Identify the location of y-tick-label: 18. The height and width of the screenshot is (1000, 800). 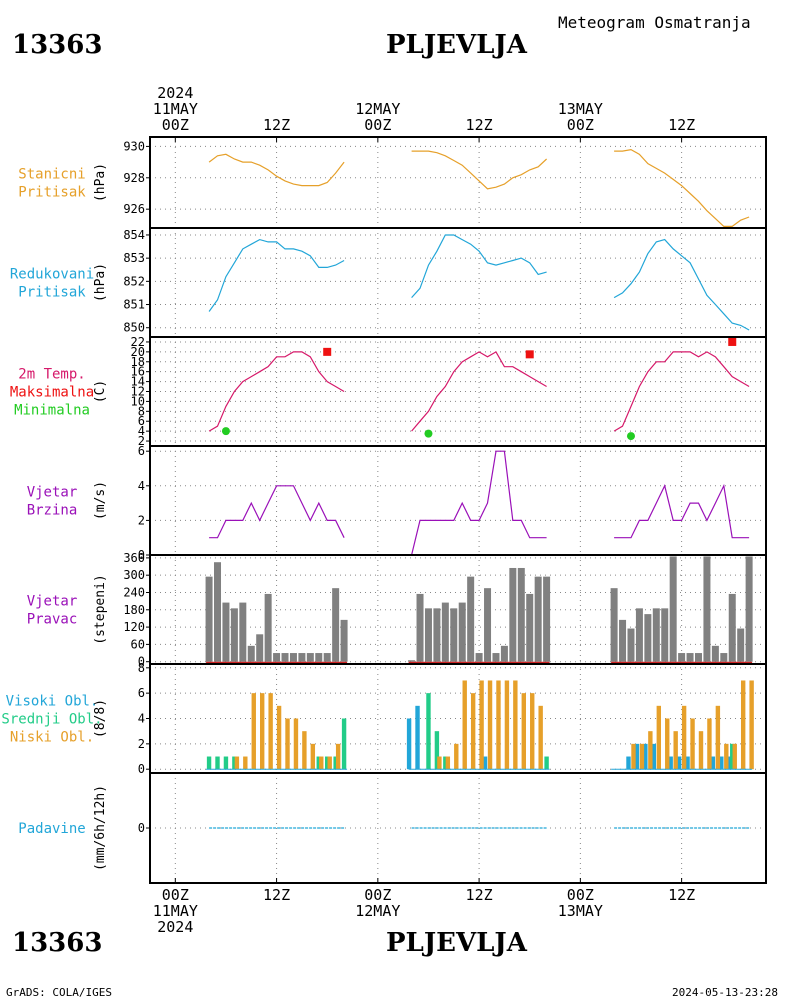
(138, 362).